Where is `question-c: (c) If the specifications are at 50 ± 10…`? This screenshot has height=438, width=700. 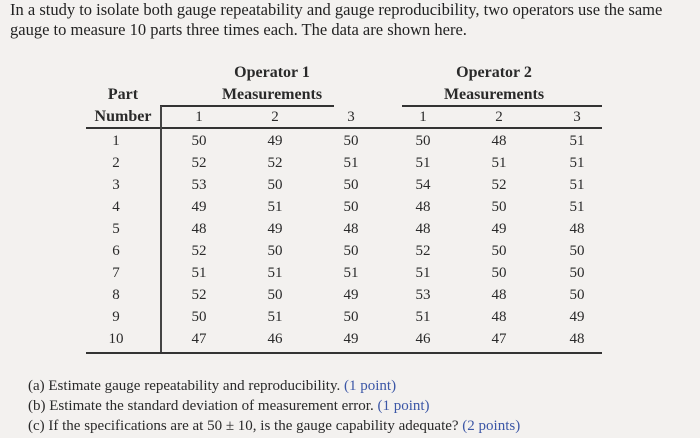
question-c: (c) If the specifications are at 50 ± 10… is located at coordinates (358, 426).